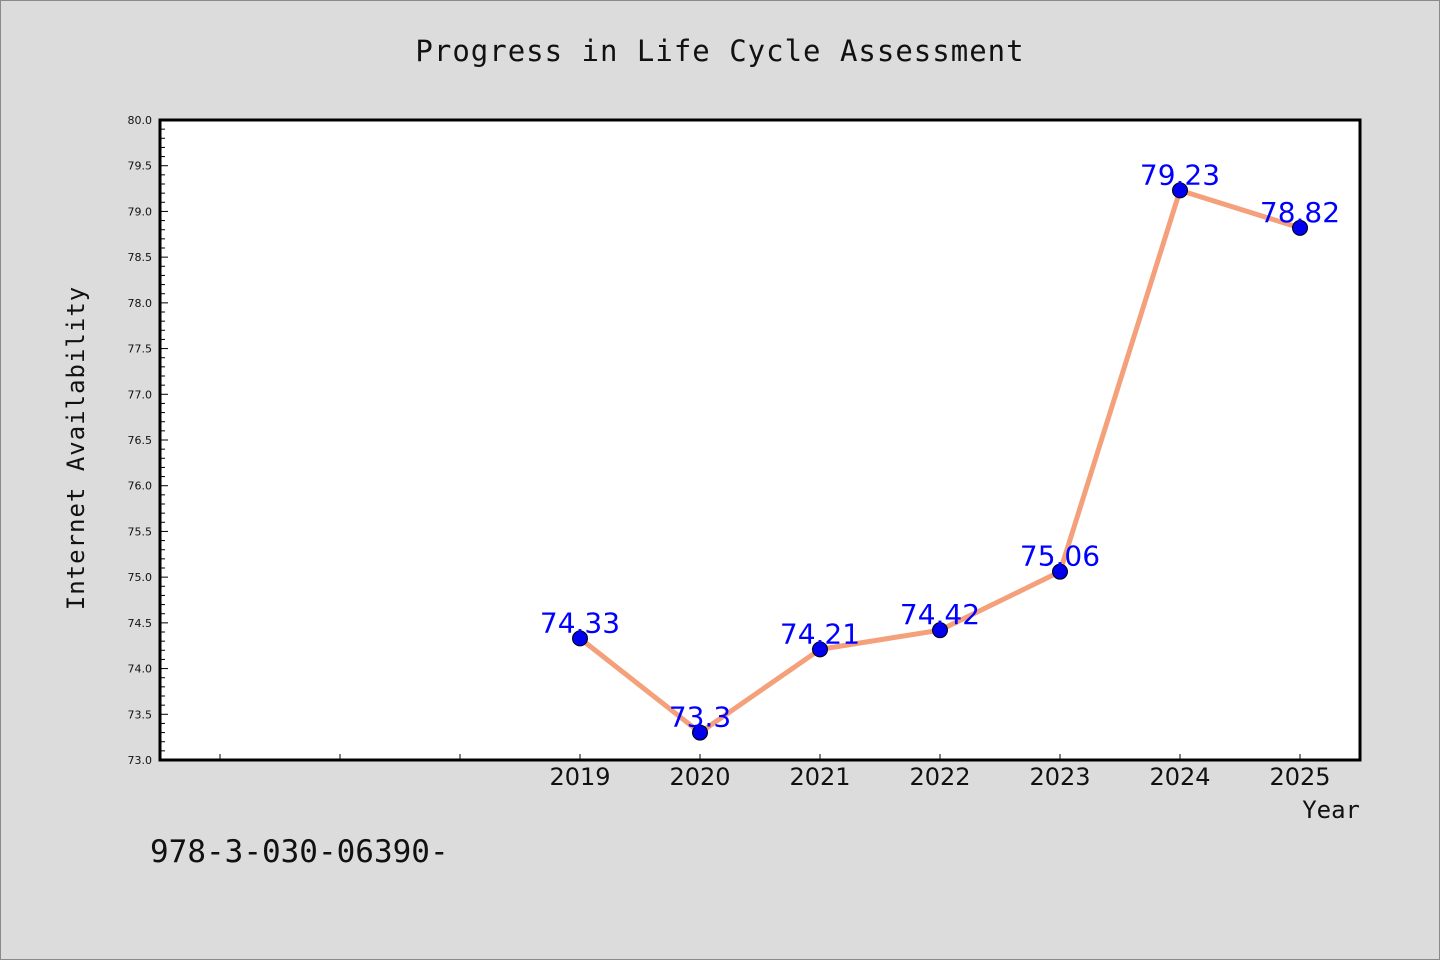 This screenshot has height=960, width=1440. Describe the element at coordinates (580, 622) in the screenshot. I see `data-label: 74.33` at that location.